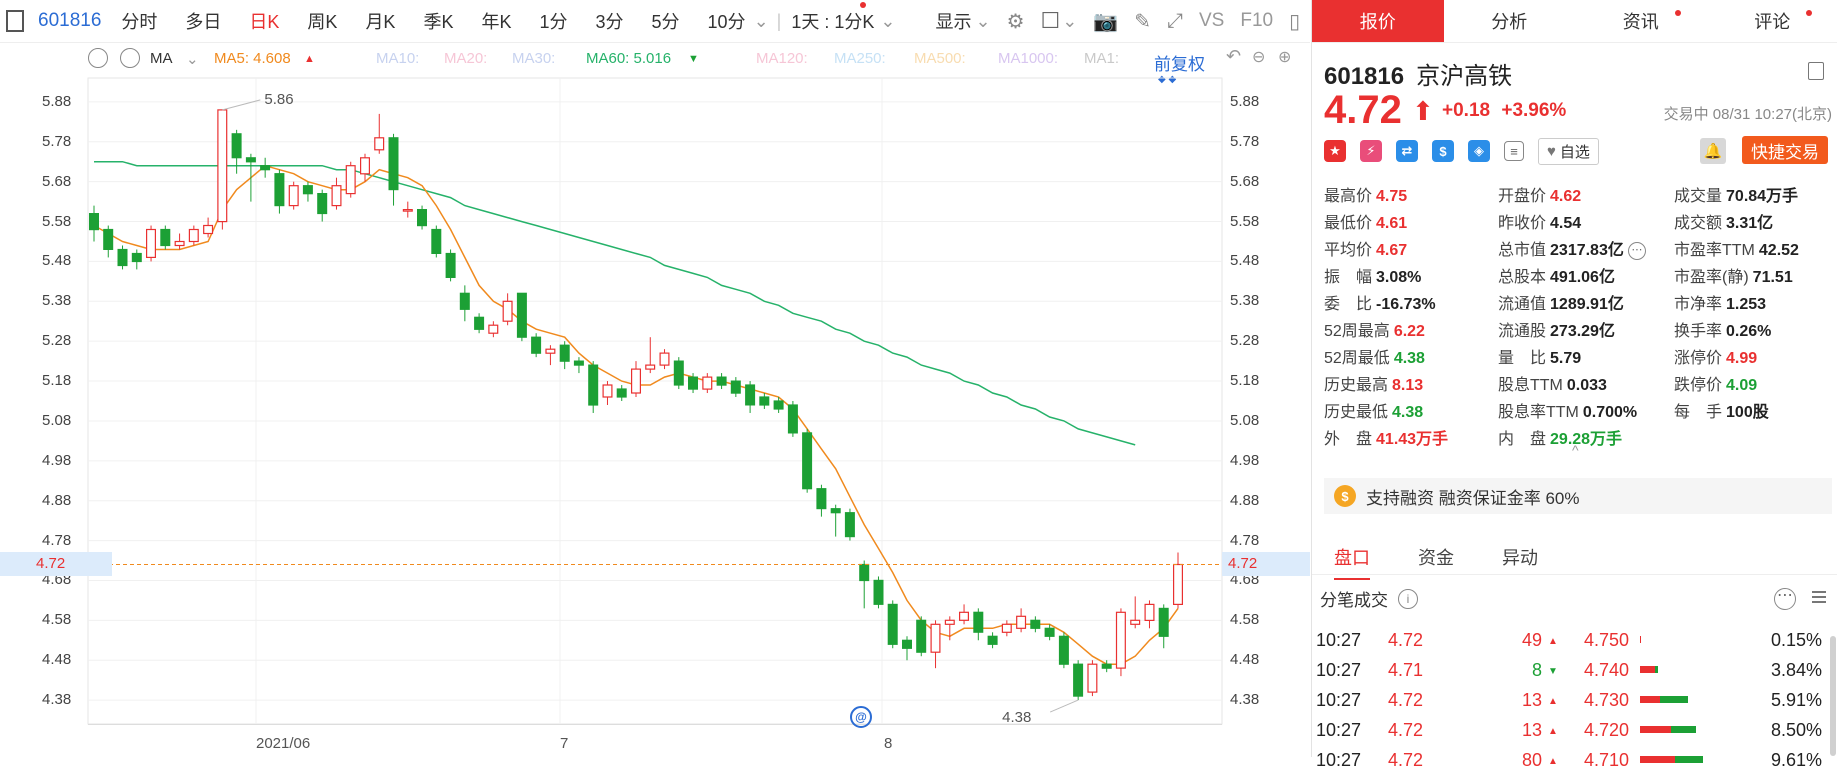 The width and height of the screenshot is (1837, 774). What do you see at coordinates (1175, 21) in the screenshot?
I see `fullscreen-icon: ⤢` at bounding box center [1175, 21].